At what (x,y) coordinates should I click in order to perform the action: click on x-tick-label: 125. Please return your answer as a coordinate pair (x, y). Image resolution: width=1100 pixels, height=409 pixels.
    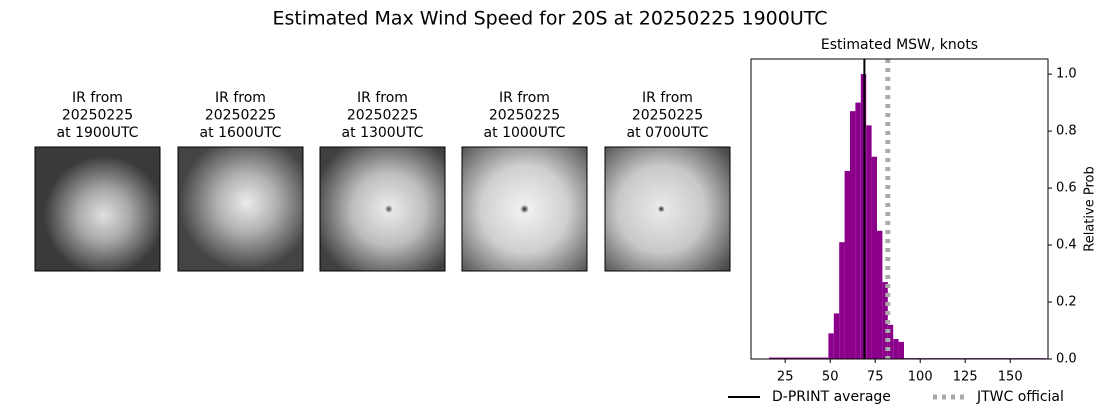
    Looking at the image, I should click on (965, 377).